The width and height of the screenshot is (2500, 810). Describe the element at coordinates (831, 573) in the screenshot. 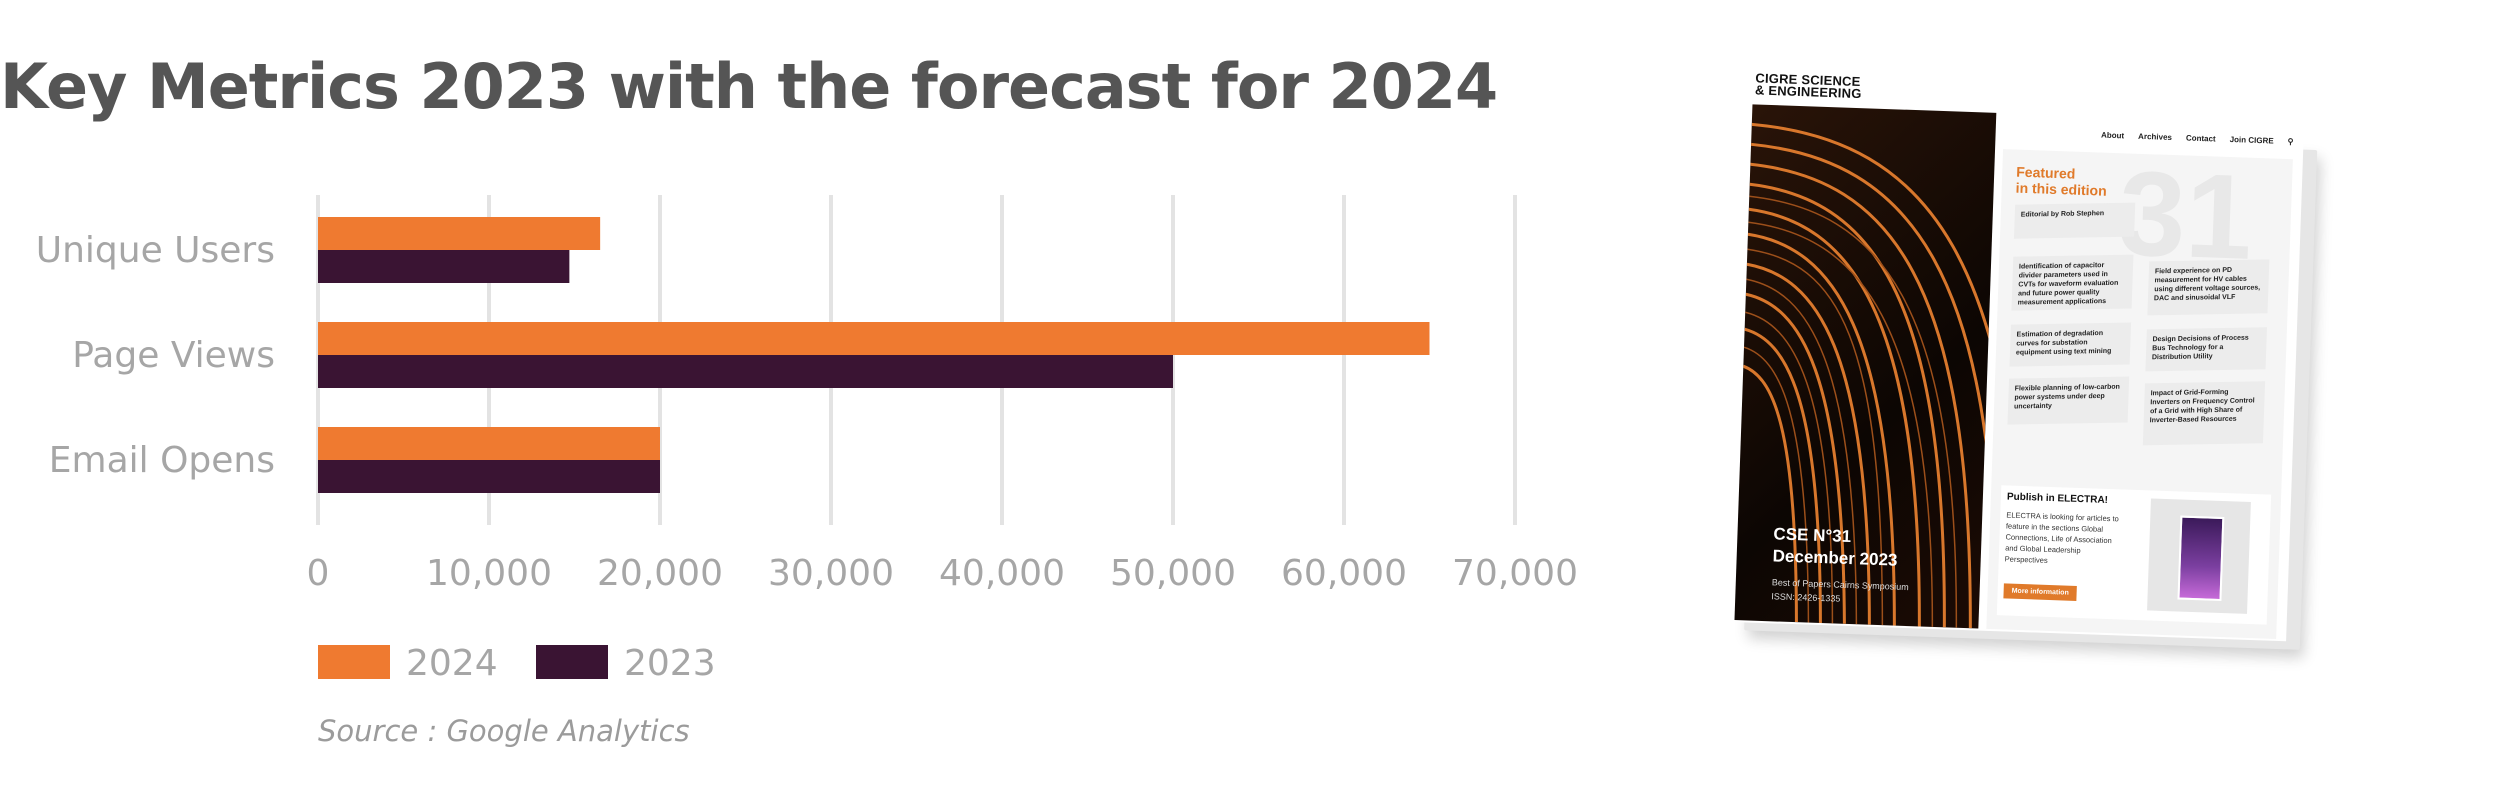

I see `x-tick-label: 30,000` at that location.